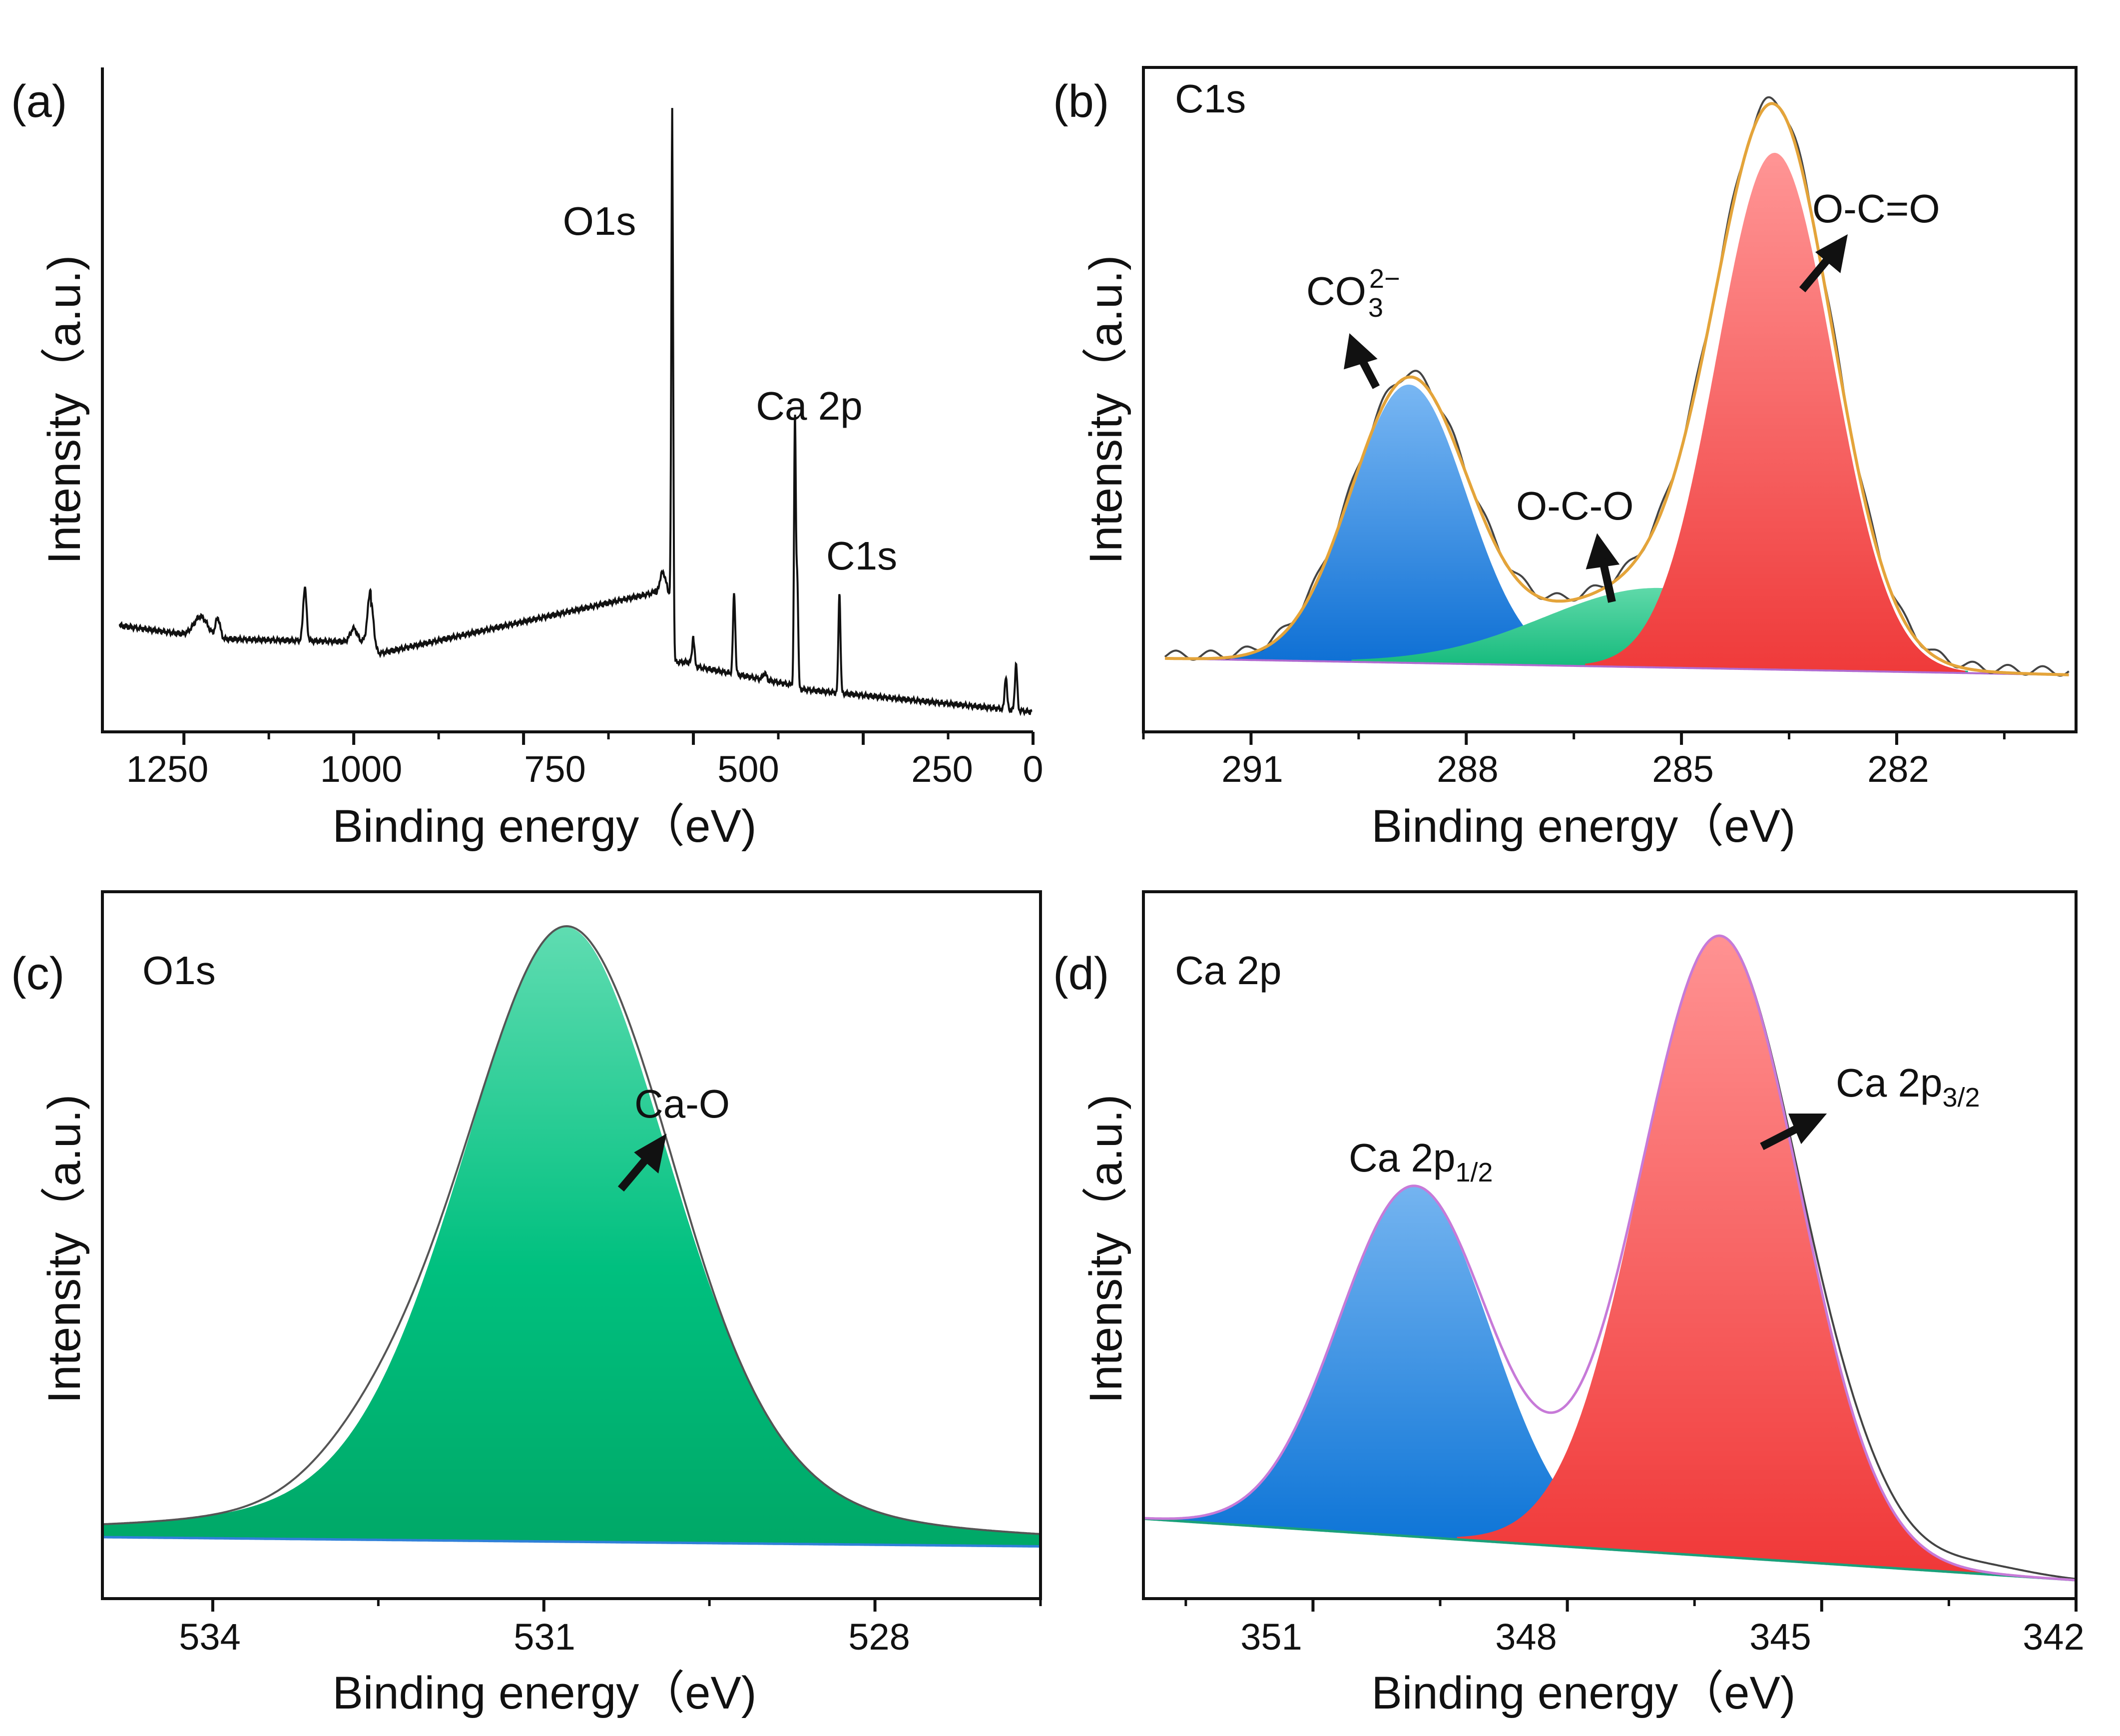 The height and width of the screenshot is (1736, 2120). Describe the element at coordinates (1575, 506) in the screenshot. I see `annotation-b-oco: O-C-O` at that location.